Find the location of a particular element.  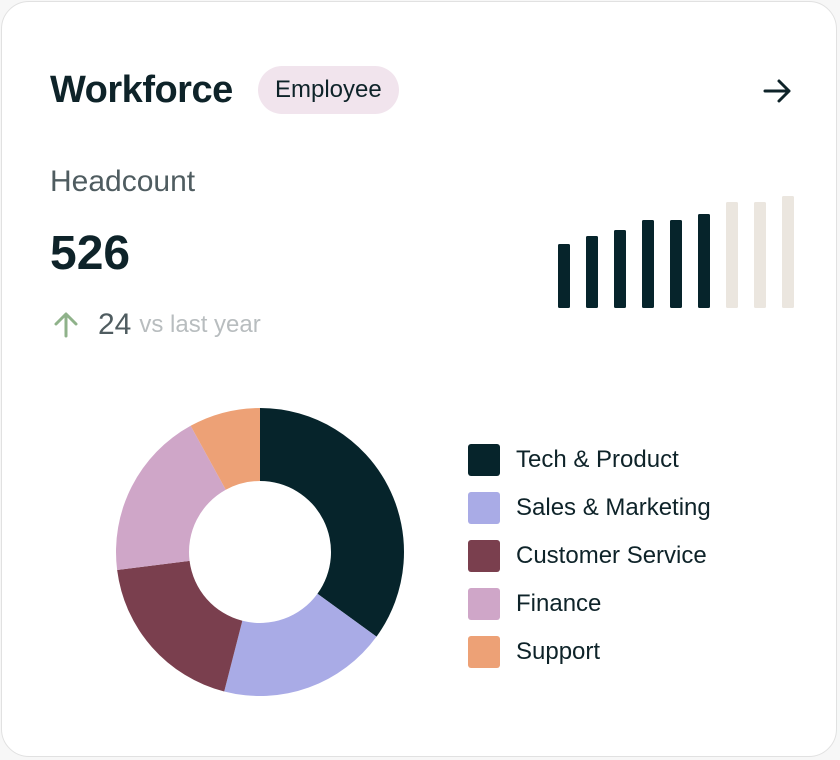

legend-item-customer-service: Customer Service is located at coordinates (589, 556).